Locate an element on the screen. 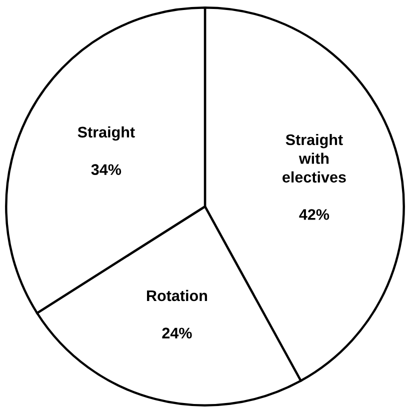 The image size is (410, 413). slice-label: Straight with electives is located at coordinates (314, 158).